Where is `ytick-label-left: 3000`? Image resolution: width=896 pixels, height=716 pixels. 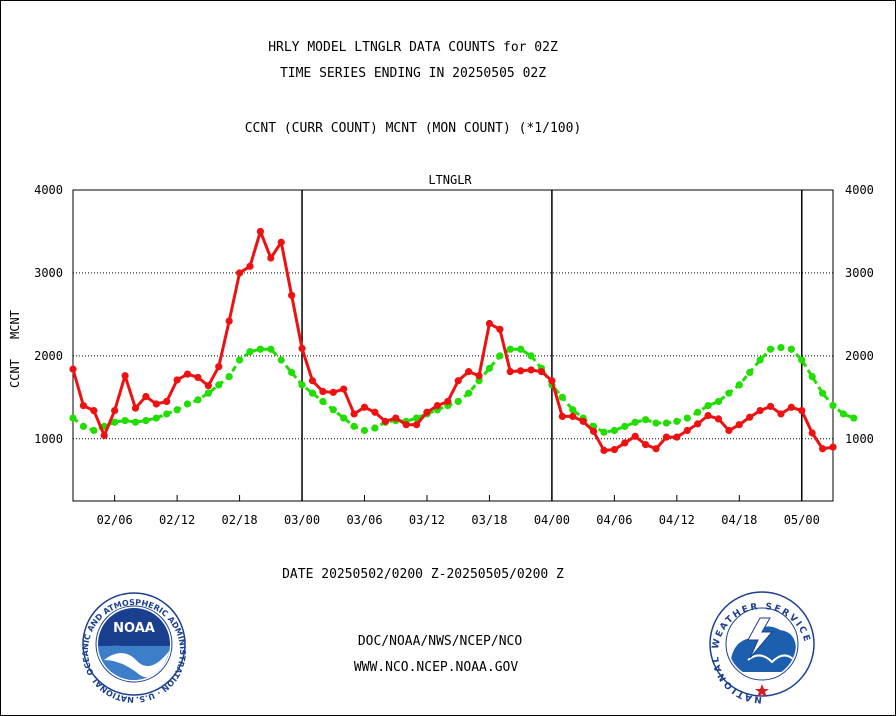
ytick-label-left: 3000 is located at coordinates (48, 273).